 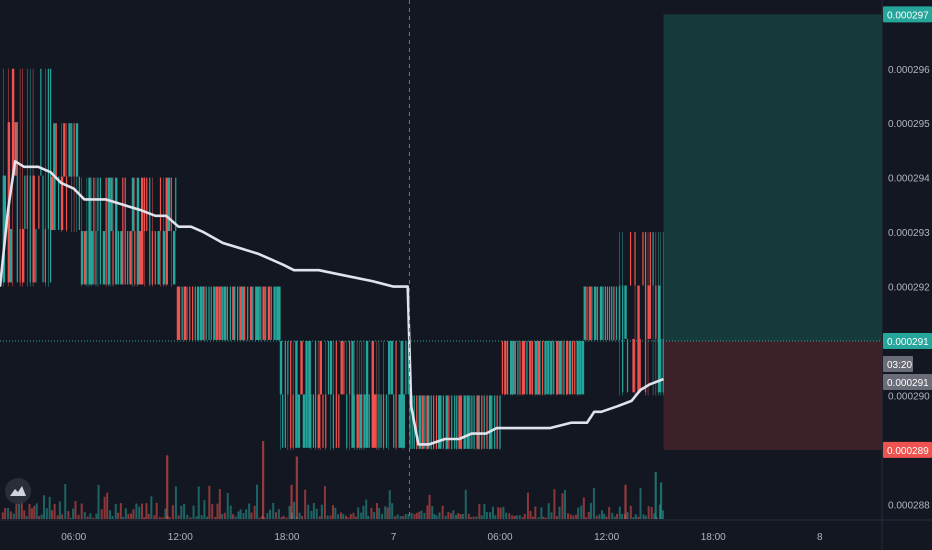 What do you see at coordinates (907, 14) in the screenshot?
I see `target-price-label: 0.000297` at bounding box center [907, 14].